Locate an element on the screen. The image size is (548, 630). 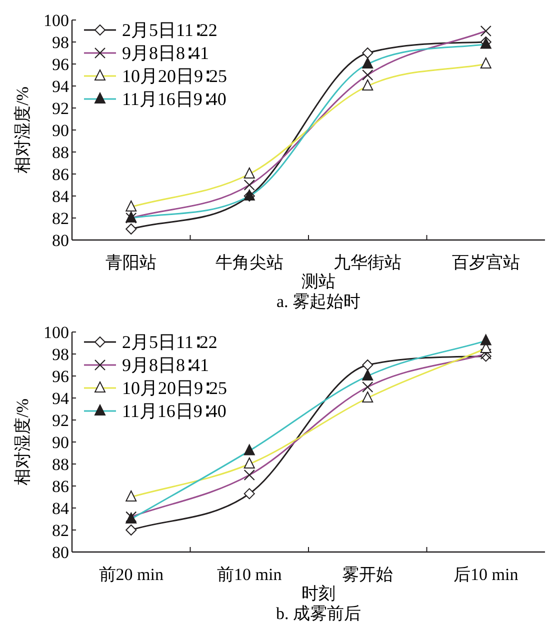
x-tick-label: 雾开始 is located at coordinates (368, 574).